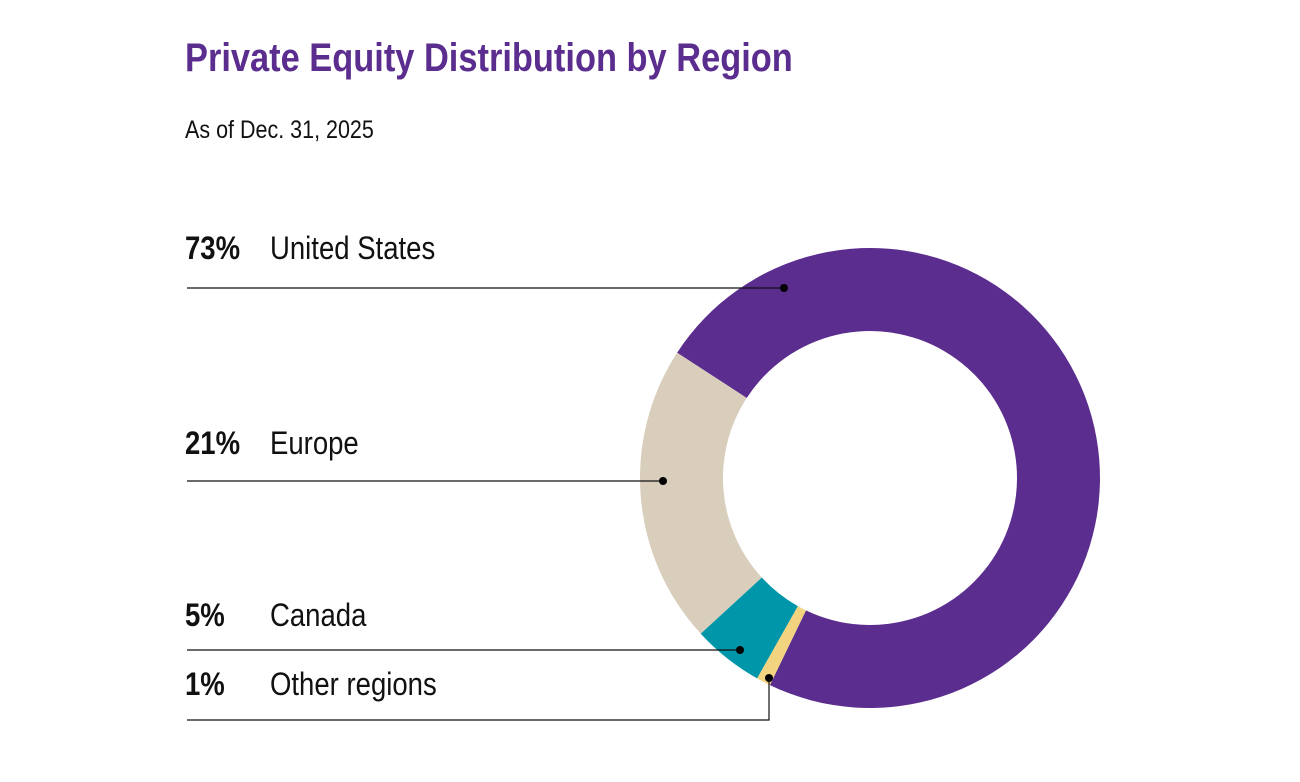 The image size is (1300, 782). What do you see at coordinates (478, 699) in the screenshot?
I see `leader-line-other-regions` at bounding box center [478, 699].